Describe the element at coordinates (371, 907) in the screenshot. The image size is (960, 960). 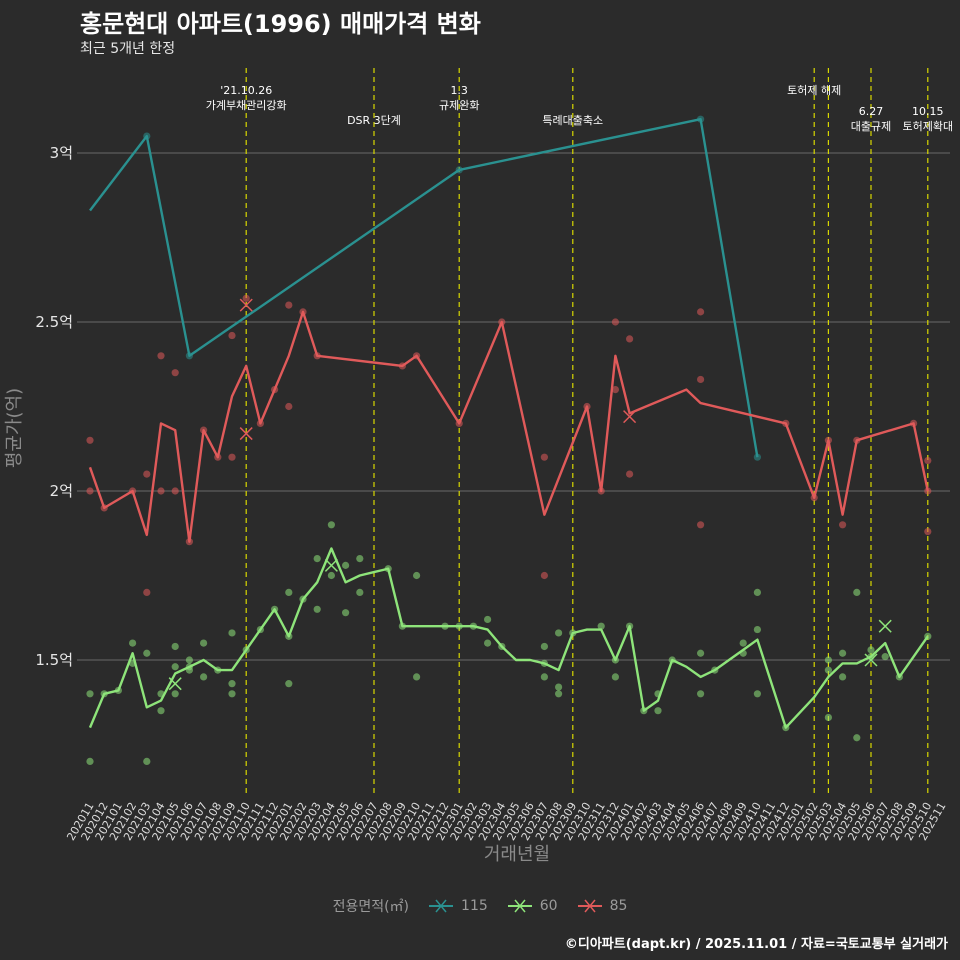
I see `legend-title: 전용면적(㎡)` at that location.